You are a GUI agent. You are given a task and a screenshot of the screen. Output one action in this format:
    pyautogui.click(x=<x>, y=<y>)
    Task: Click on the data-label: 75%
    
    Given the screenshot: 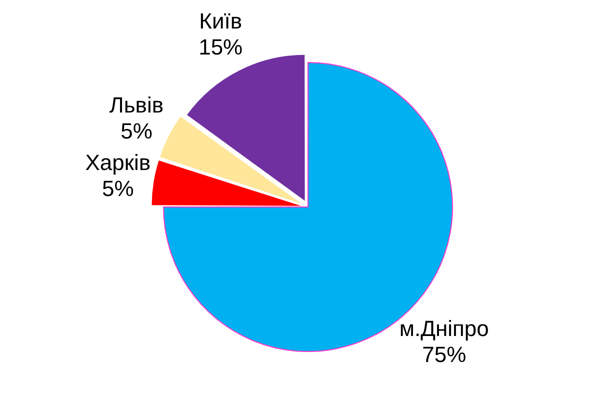 What is the action you would take?
    pyautogui.click(x=444, y=355)
    